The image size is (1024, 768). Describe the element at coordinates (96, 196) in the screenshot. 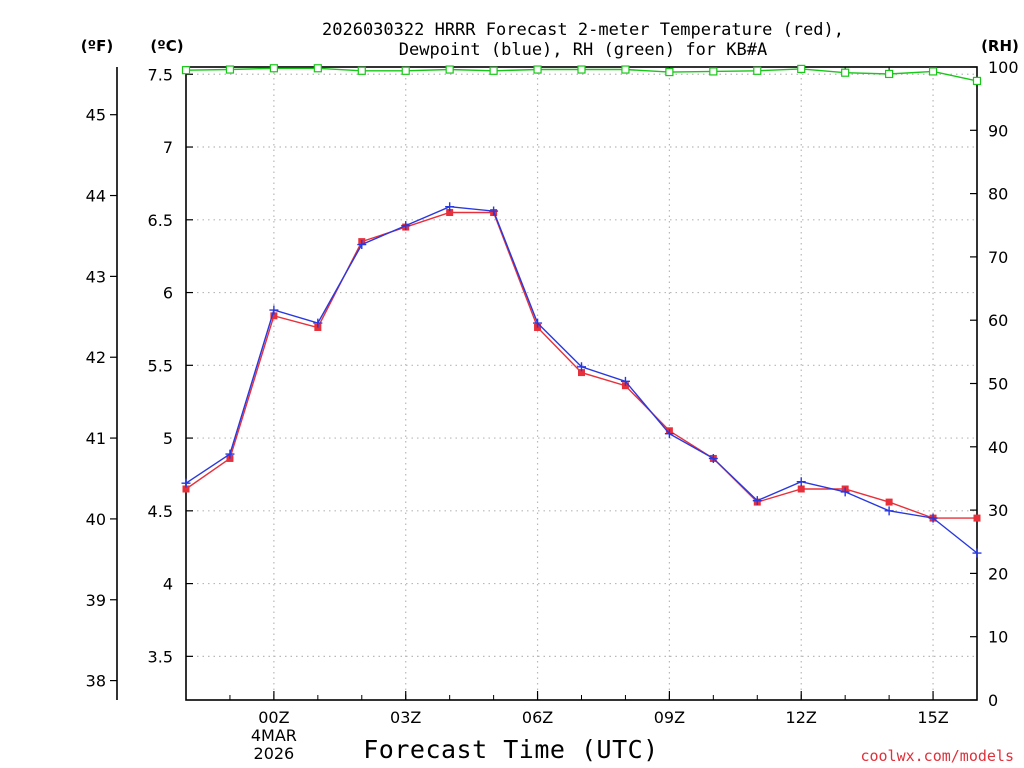

I see `fahrenheit-tick-label: 44` at that location.